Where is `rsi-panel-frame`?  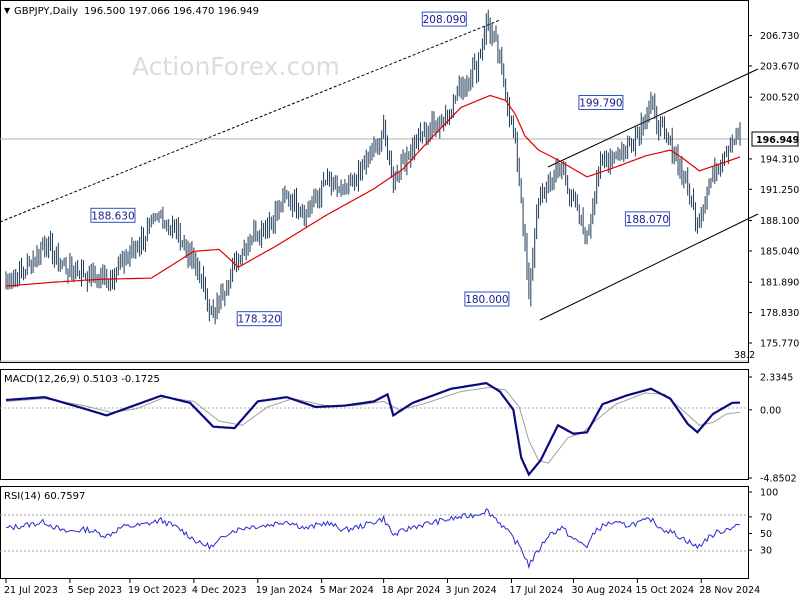
rsi-panel-frame is located at coordinates (374, 532).